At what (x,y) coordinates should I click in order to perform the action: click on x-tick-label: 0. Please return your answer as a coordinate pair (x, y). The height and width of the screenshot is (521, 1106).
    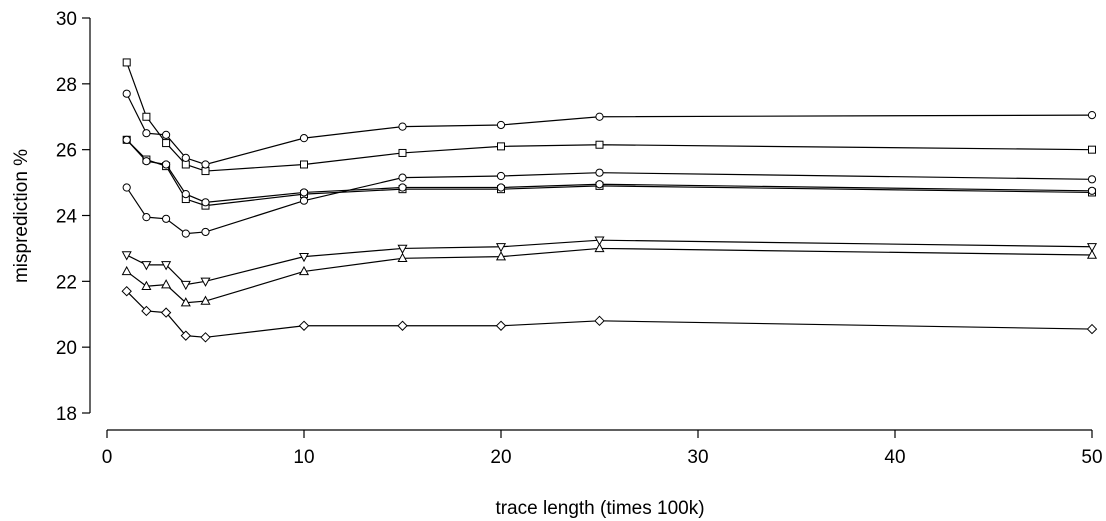
    Looking at the image, I should click on (107, 457).